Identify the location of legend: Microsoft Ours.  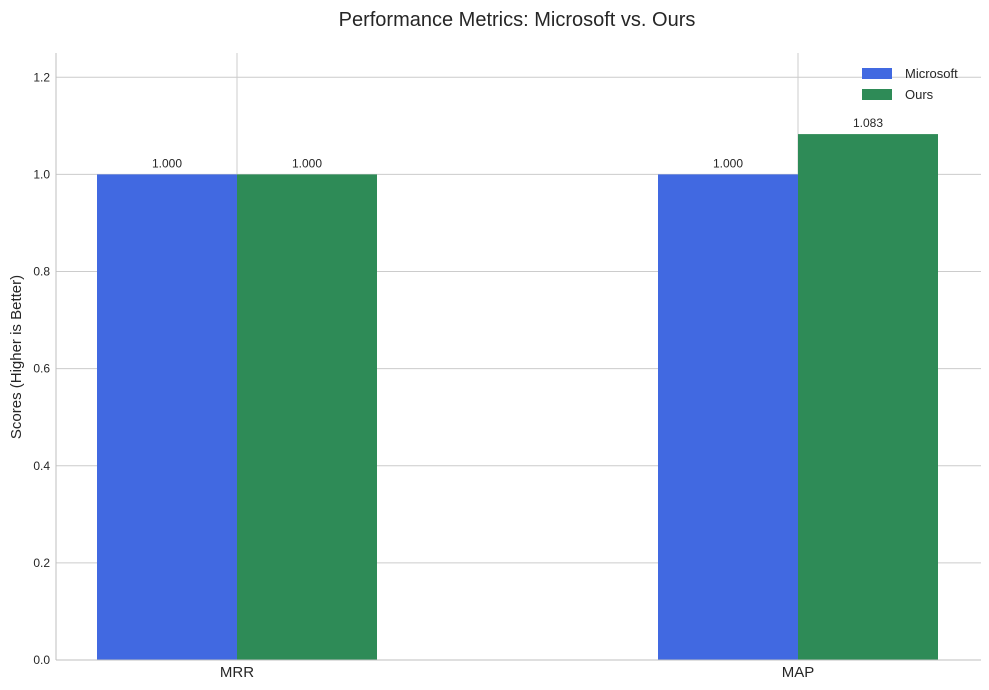
(910, 84).